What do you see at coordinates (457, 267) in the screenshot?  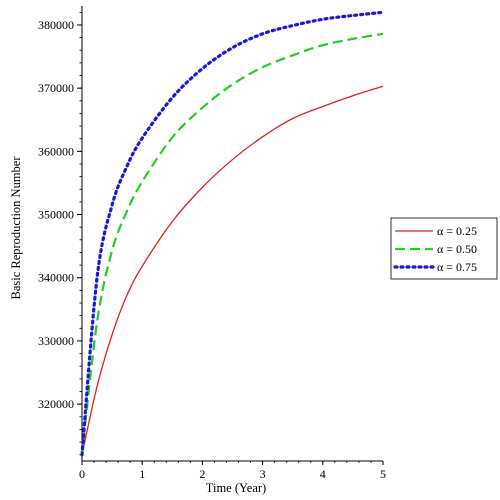 I see `legend-label-3: α = 0.75` at bounding box center [457, 267].